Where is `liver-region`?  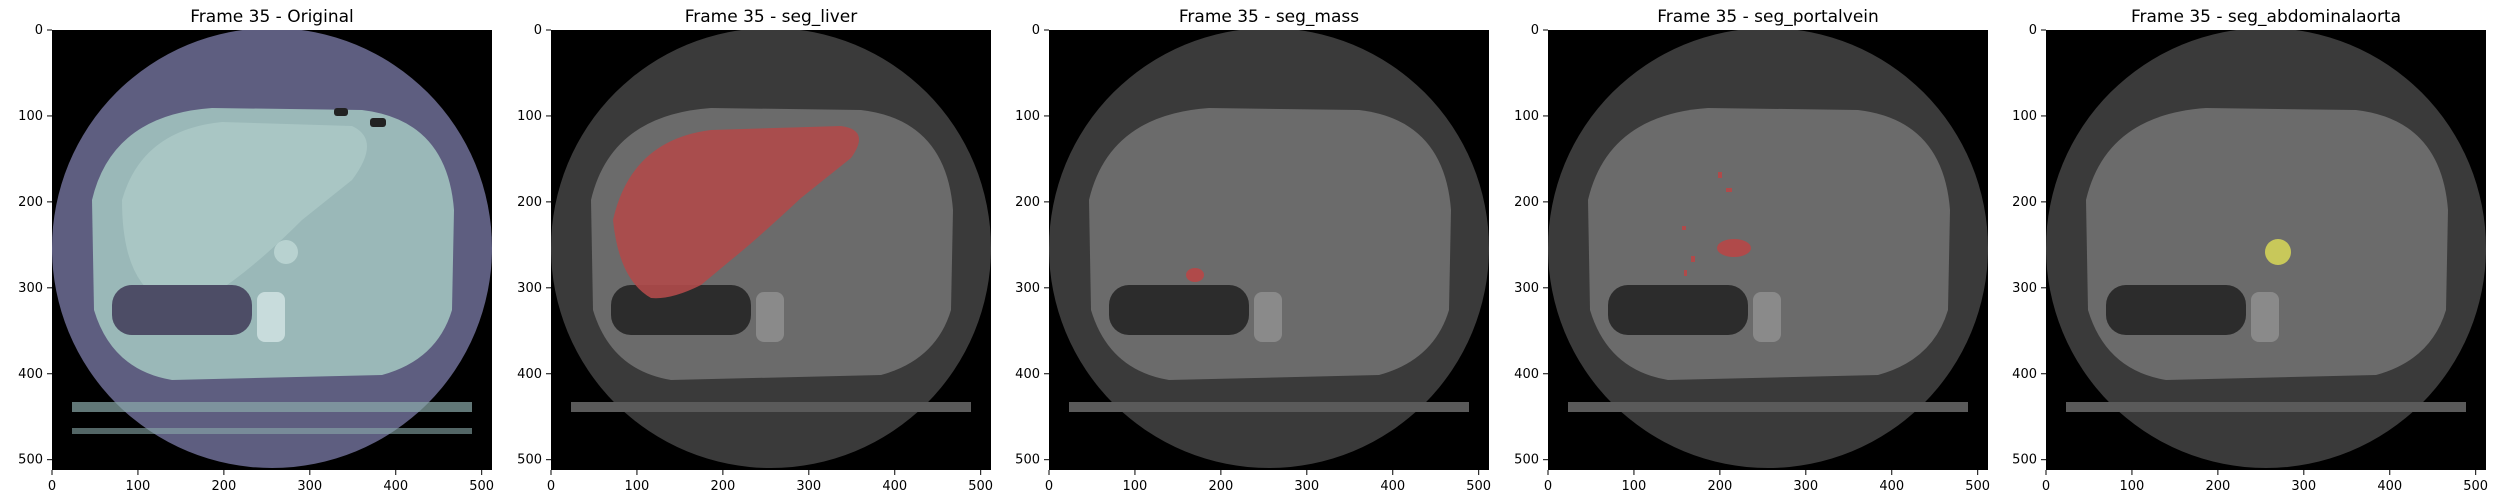
liver-region is located at coordinates (244, 211).